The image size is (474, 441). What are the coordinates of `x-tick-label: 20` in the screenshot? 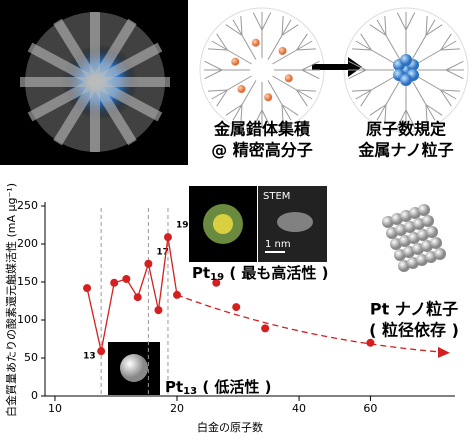 It's located at (177, 408).